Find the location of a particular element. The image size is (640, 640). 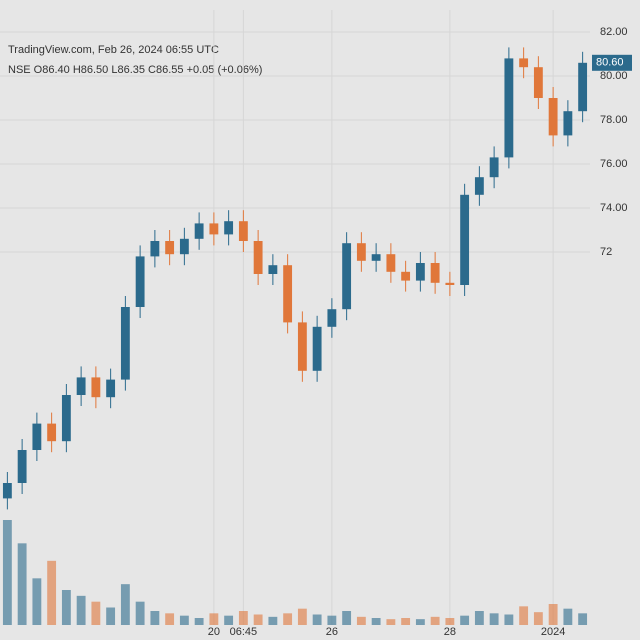

x-tick-label: 06:45 is located at coordinates (244, 632).